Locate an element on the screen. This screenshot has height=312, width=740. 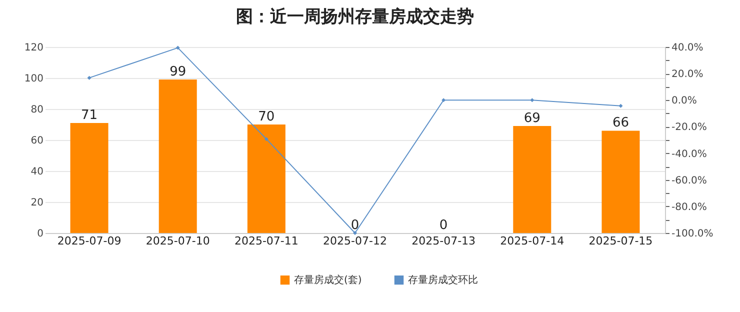
data-label: 99 is located at coordinates (178, 72).